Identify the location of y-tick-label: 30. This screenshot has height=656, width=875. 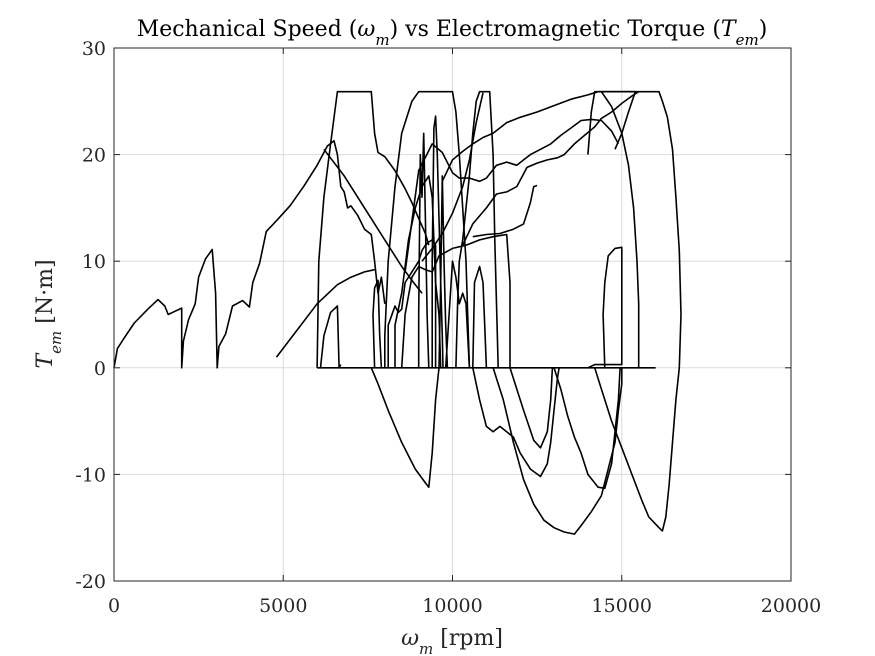
(94, 49).